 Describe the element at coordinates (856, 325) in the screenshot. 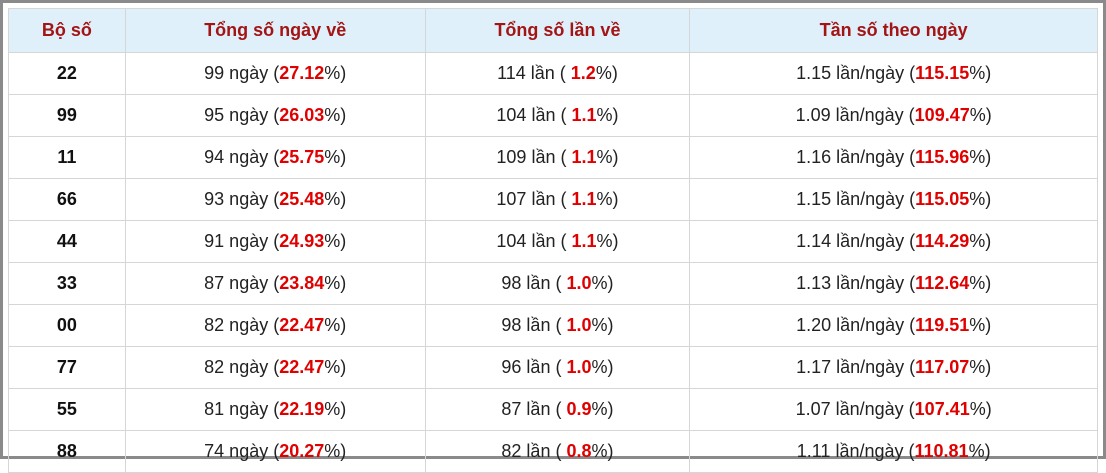

I see `cell-text: 1.20 lần/ngày (` at that location.